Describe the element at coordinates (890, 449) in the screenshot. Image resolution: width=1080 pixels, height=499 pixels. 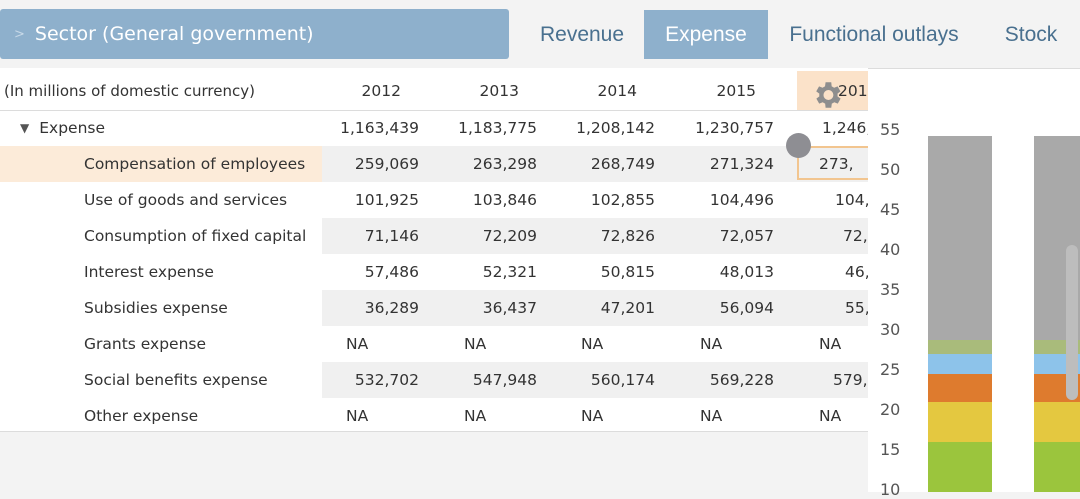
I see `y-tick-label: 15` at that location.